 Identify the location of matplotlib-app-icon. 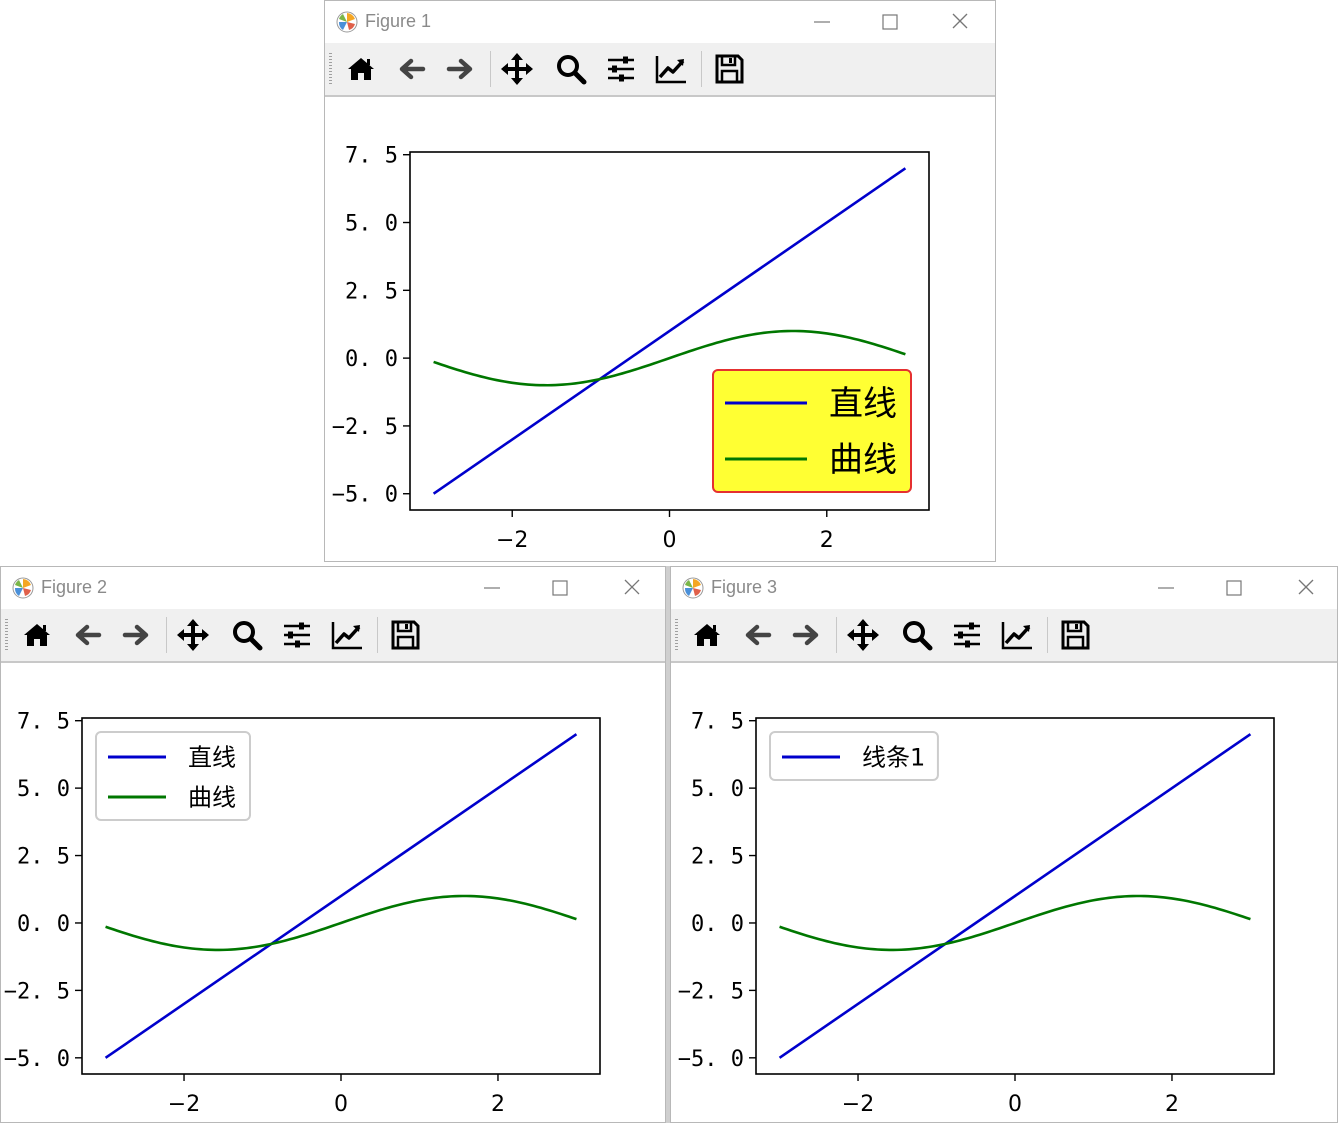
(347, 22).